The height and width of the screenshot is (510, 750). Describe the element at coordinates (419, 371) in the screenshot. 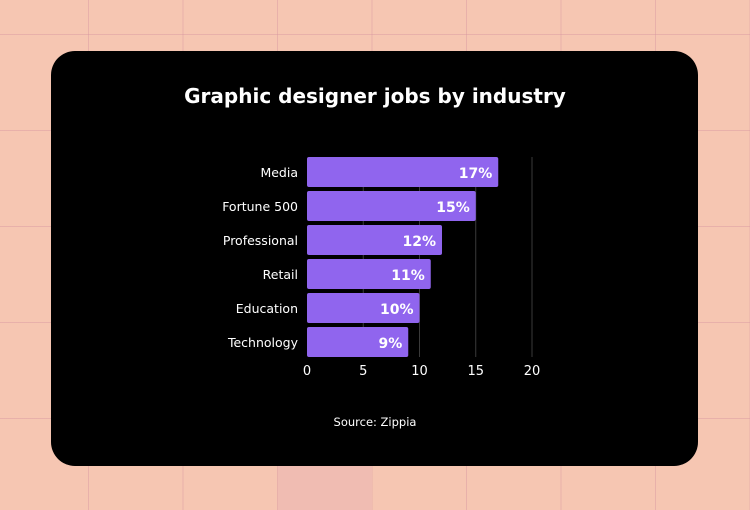

I see `x-tick-label: 10` at that location.